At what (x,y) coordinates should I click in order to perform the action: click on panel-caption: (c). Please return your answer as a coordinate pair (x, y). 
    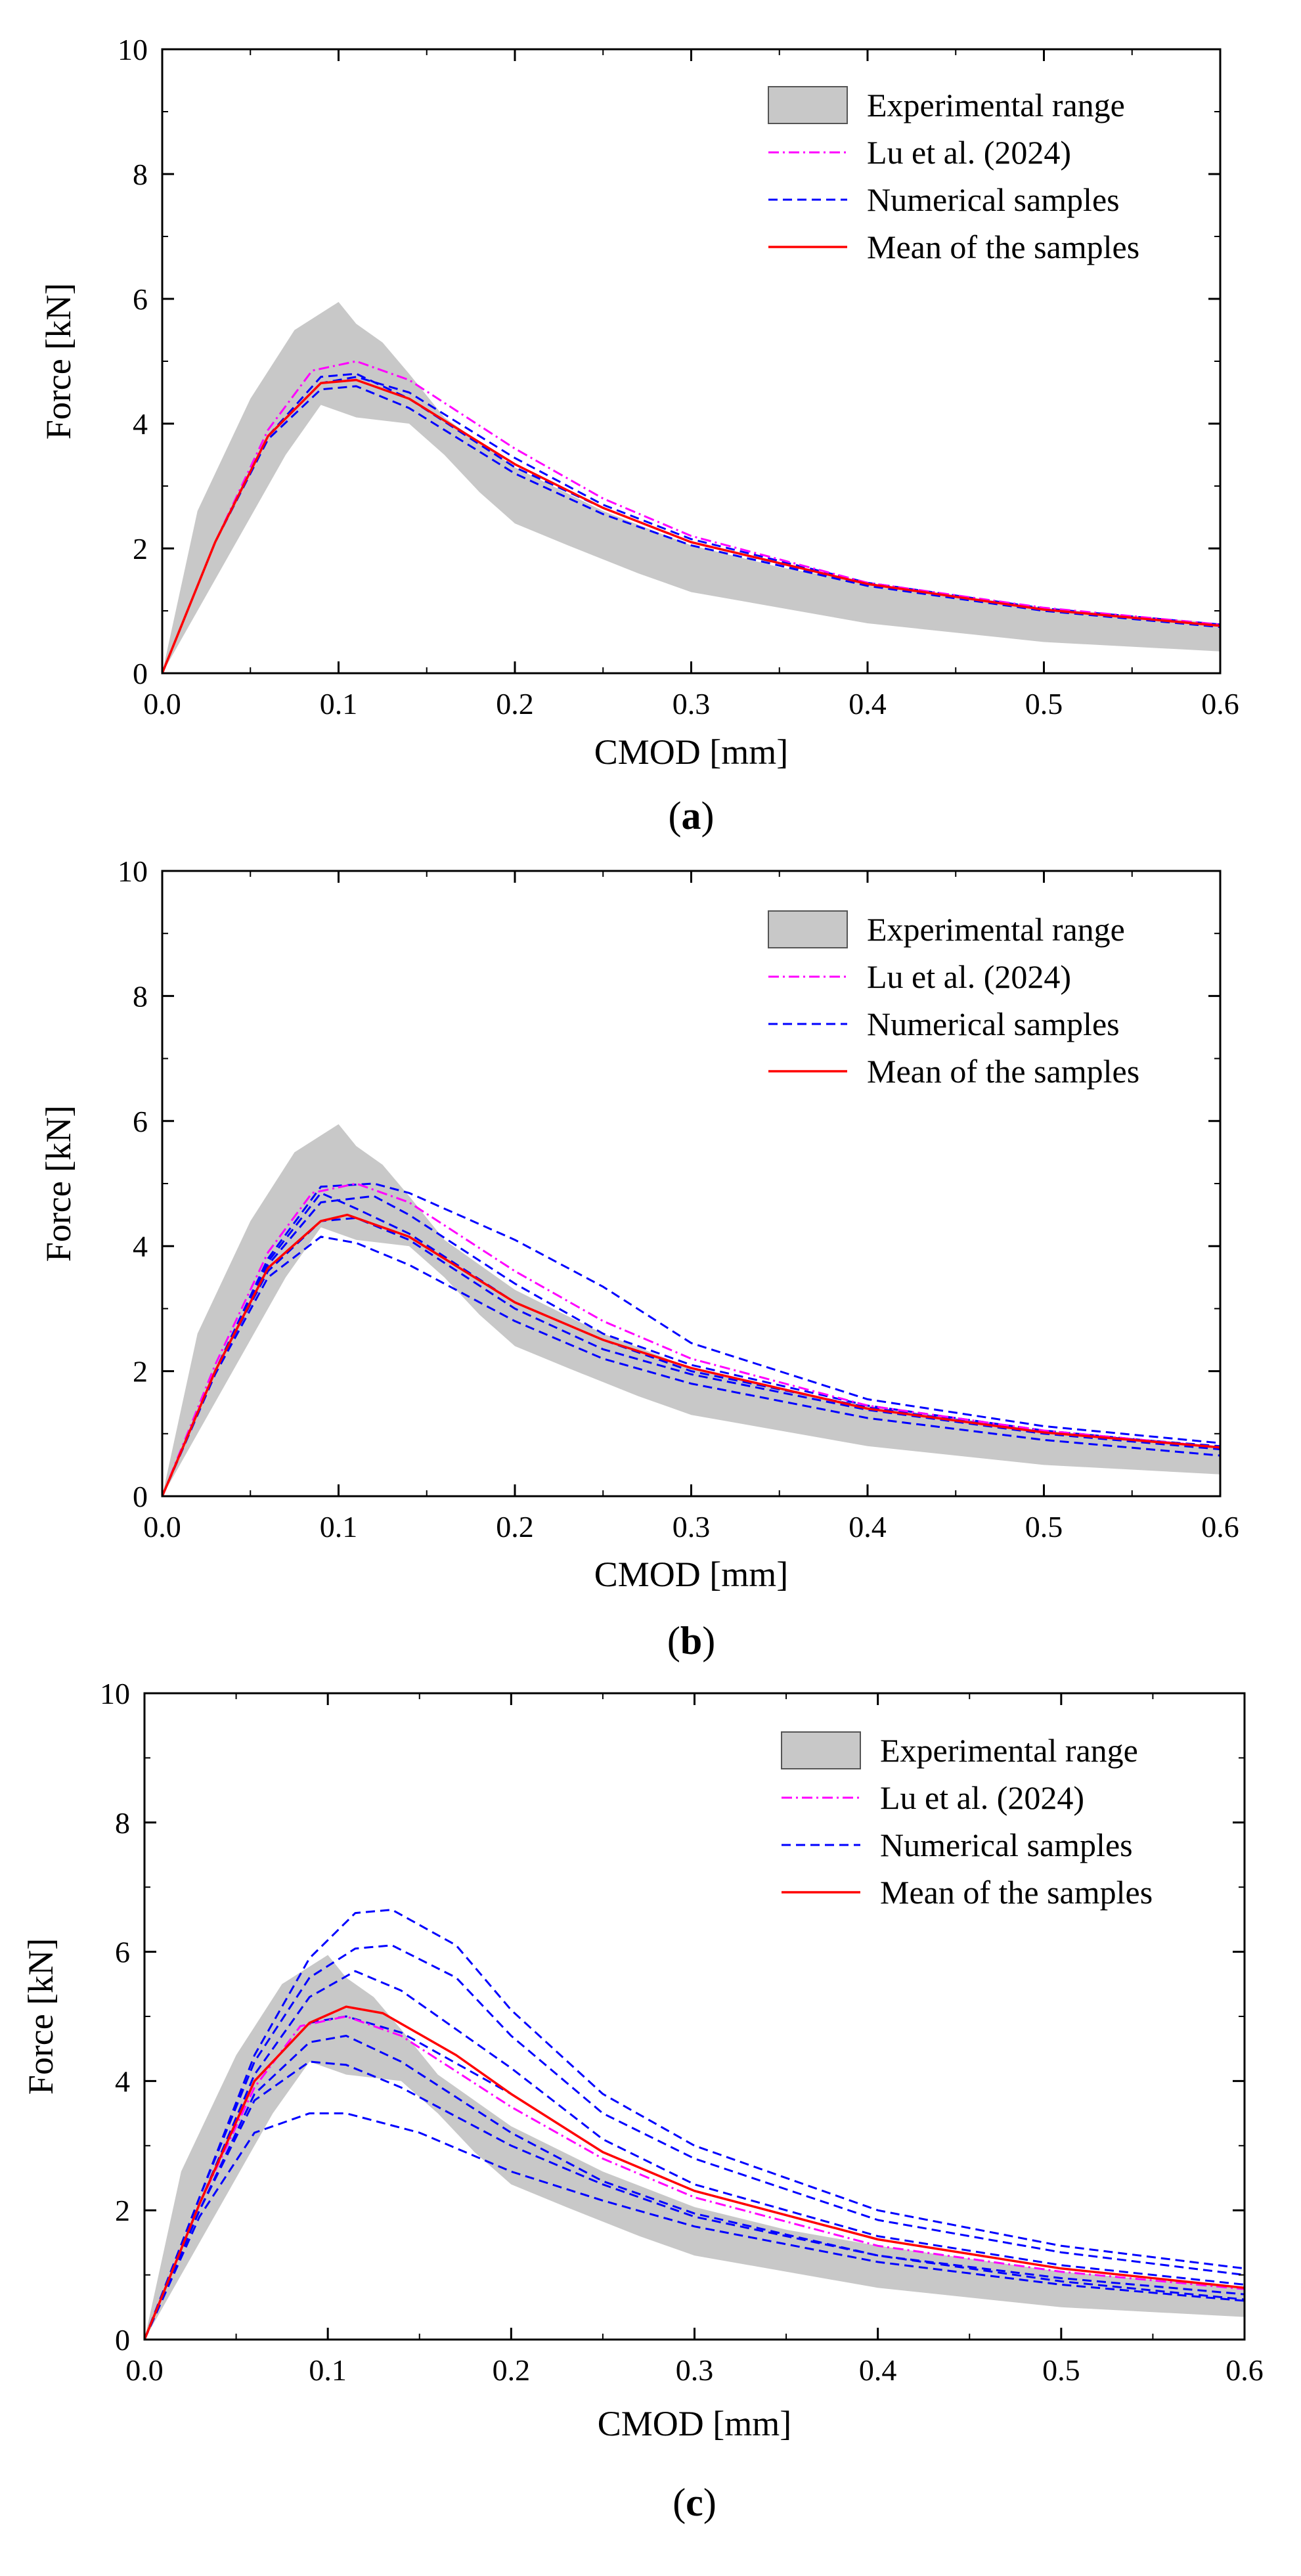
    Looking at the image, I should click on (695, 2502).